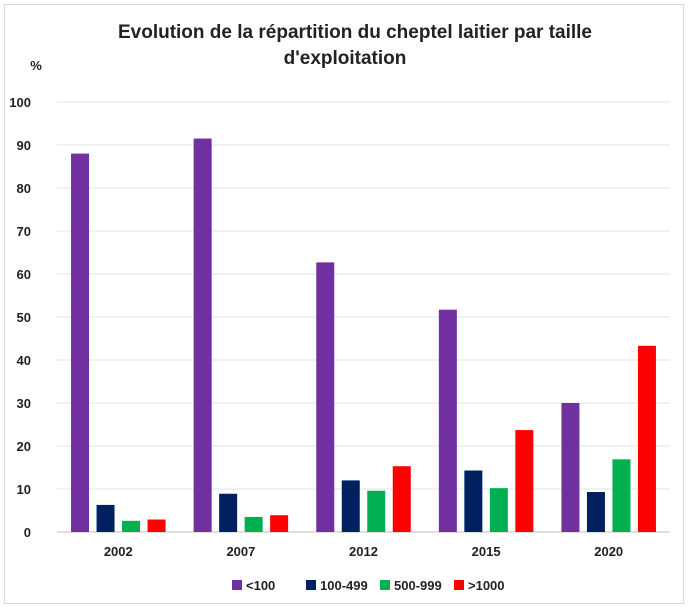 This screenshot has height=611, width=690. Describe the element at coordinates (570, 467) in the screenshot. I see `bar-2020-<100` at that location.